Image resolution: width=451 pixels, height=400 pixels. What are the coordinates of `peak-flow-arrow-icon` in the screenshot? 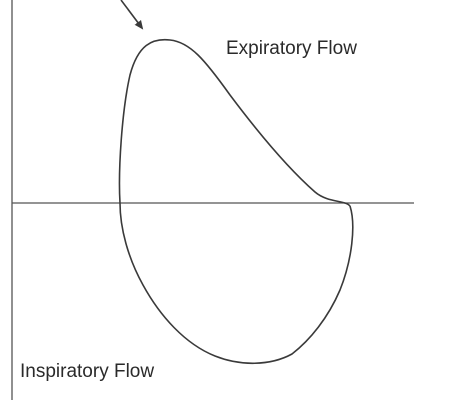 It's located at (132, 15).